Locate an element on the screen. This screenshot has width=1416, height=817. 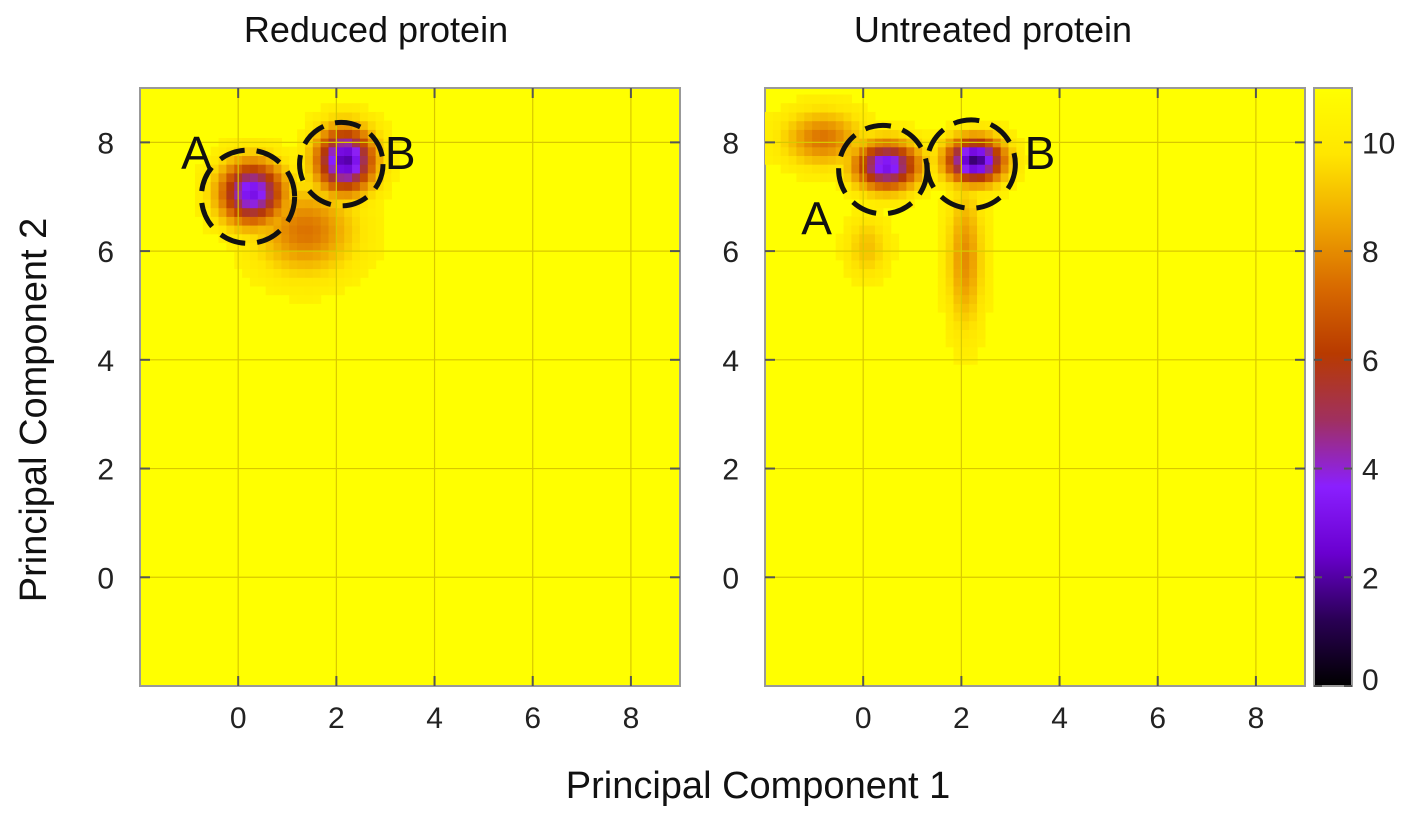
annotations-untreated: AB is located at coordinates (928, 180).